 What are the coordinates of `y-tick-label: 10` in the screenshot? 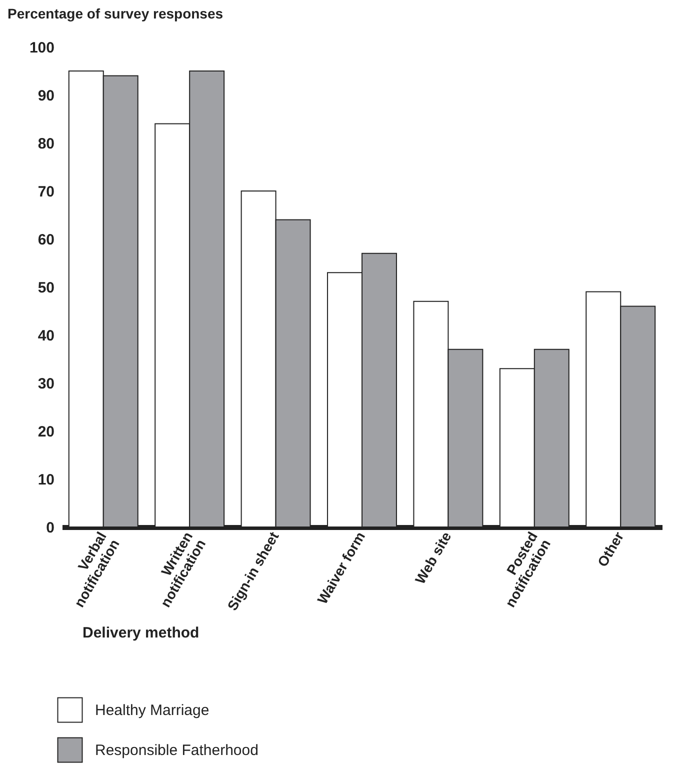 It's located at (46, 480).